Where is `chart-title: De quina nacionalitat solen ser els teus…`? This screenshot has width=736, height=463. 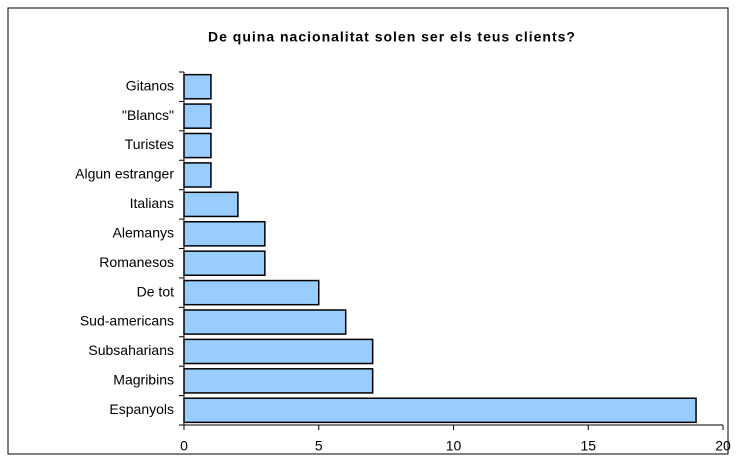
chart-title: De quina nacionalitat solen ser els teus… is located at coordinates (392, 37).